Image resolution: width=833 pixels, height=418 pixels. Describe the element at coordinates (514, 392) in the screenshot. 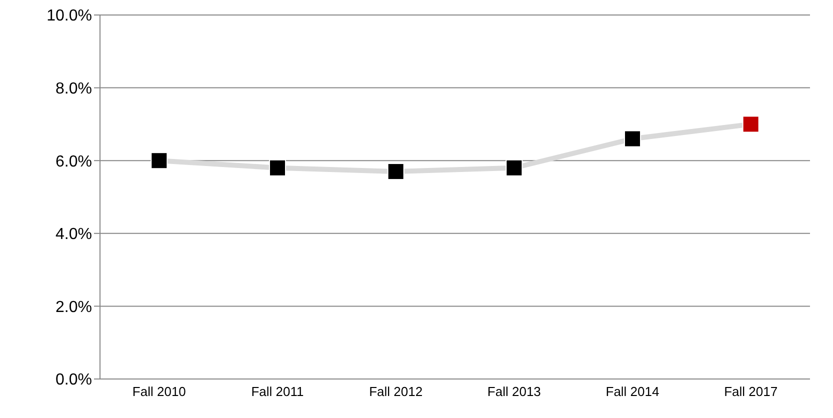

I see `x-tick-label: Fall 2013` at that location.